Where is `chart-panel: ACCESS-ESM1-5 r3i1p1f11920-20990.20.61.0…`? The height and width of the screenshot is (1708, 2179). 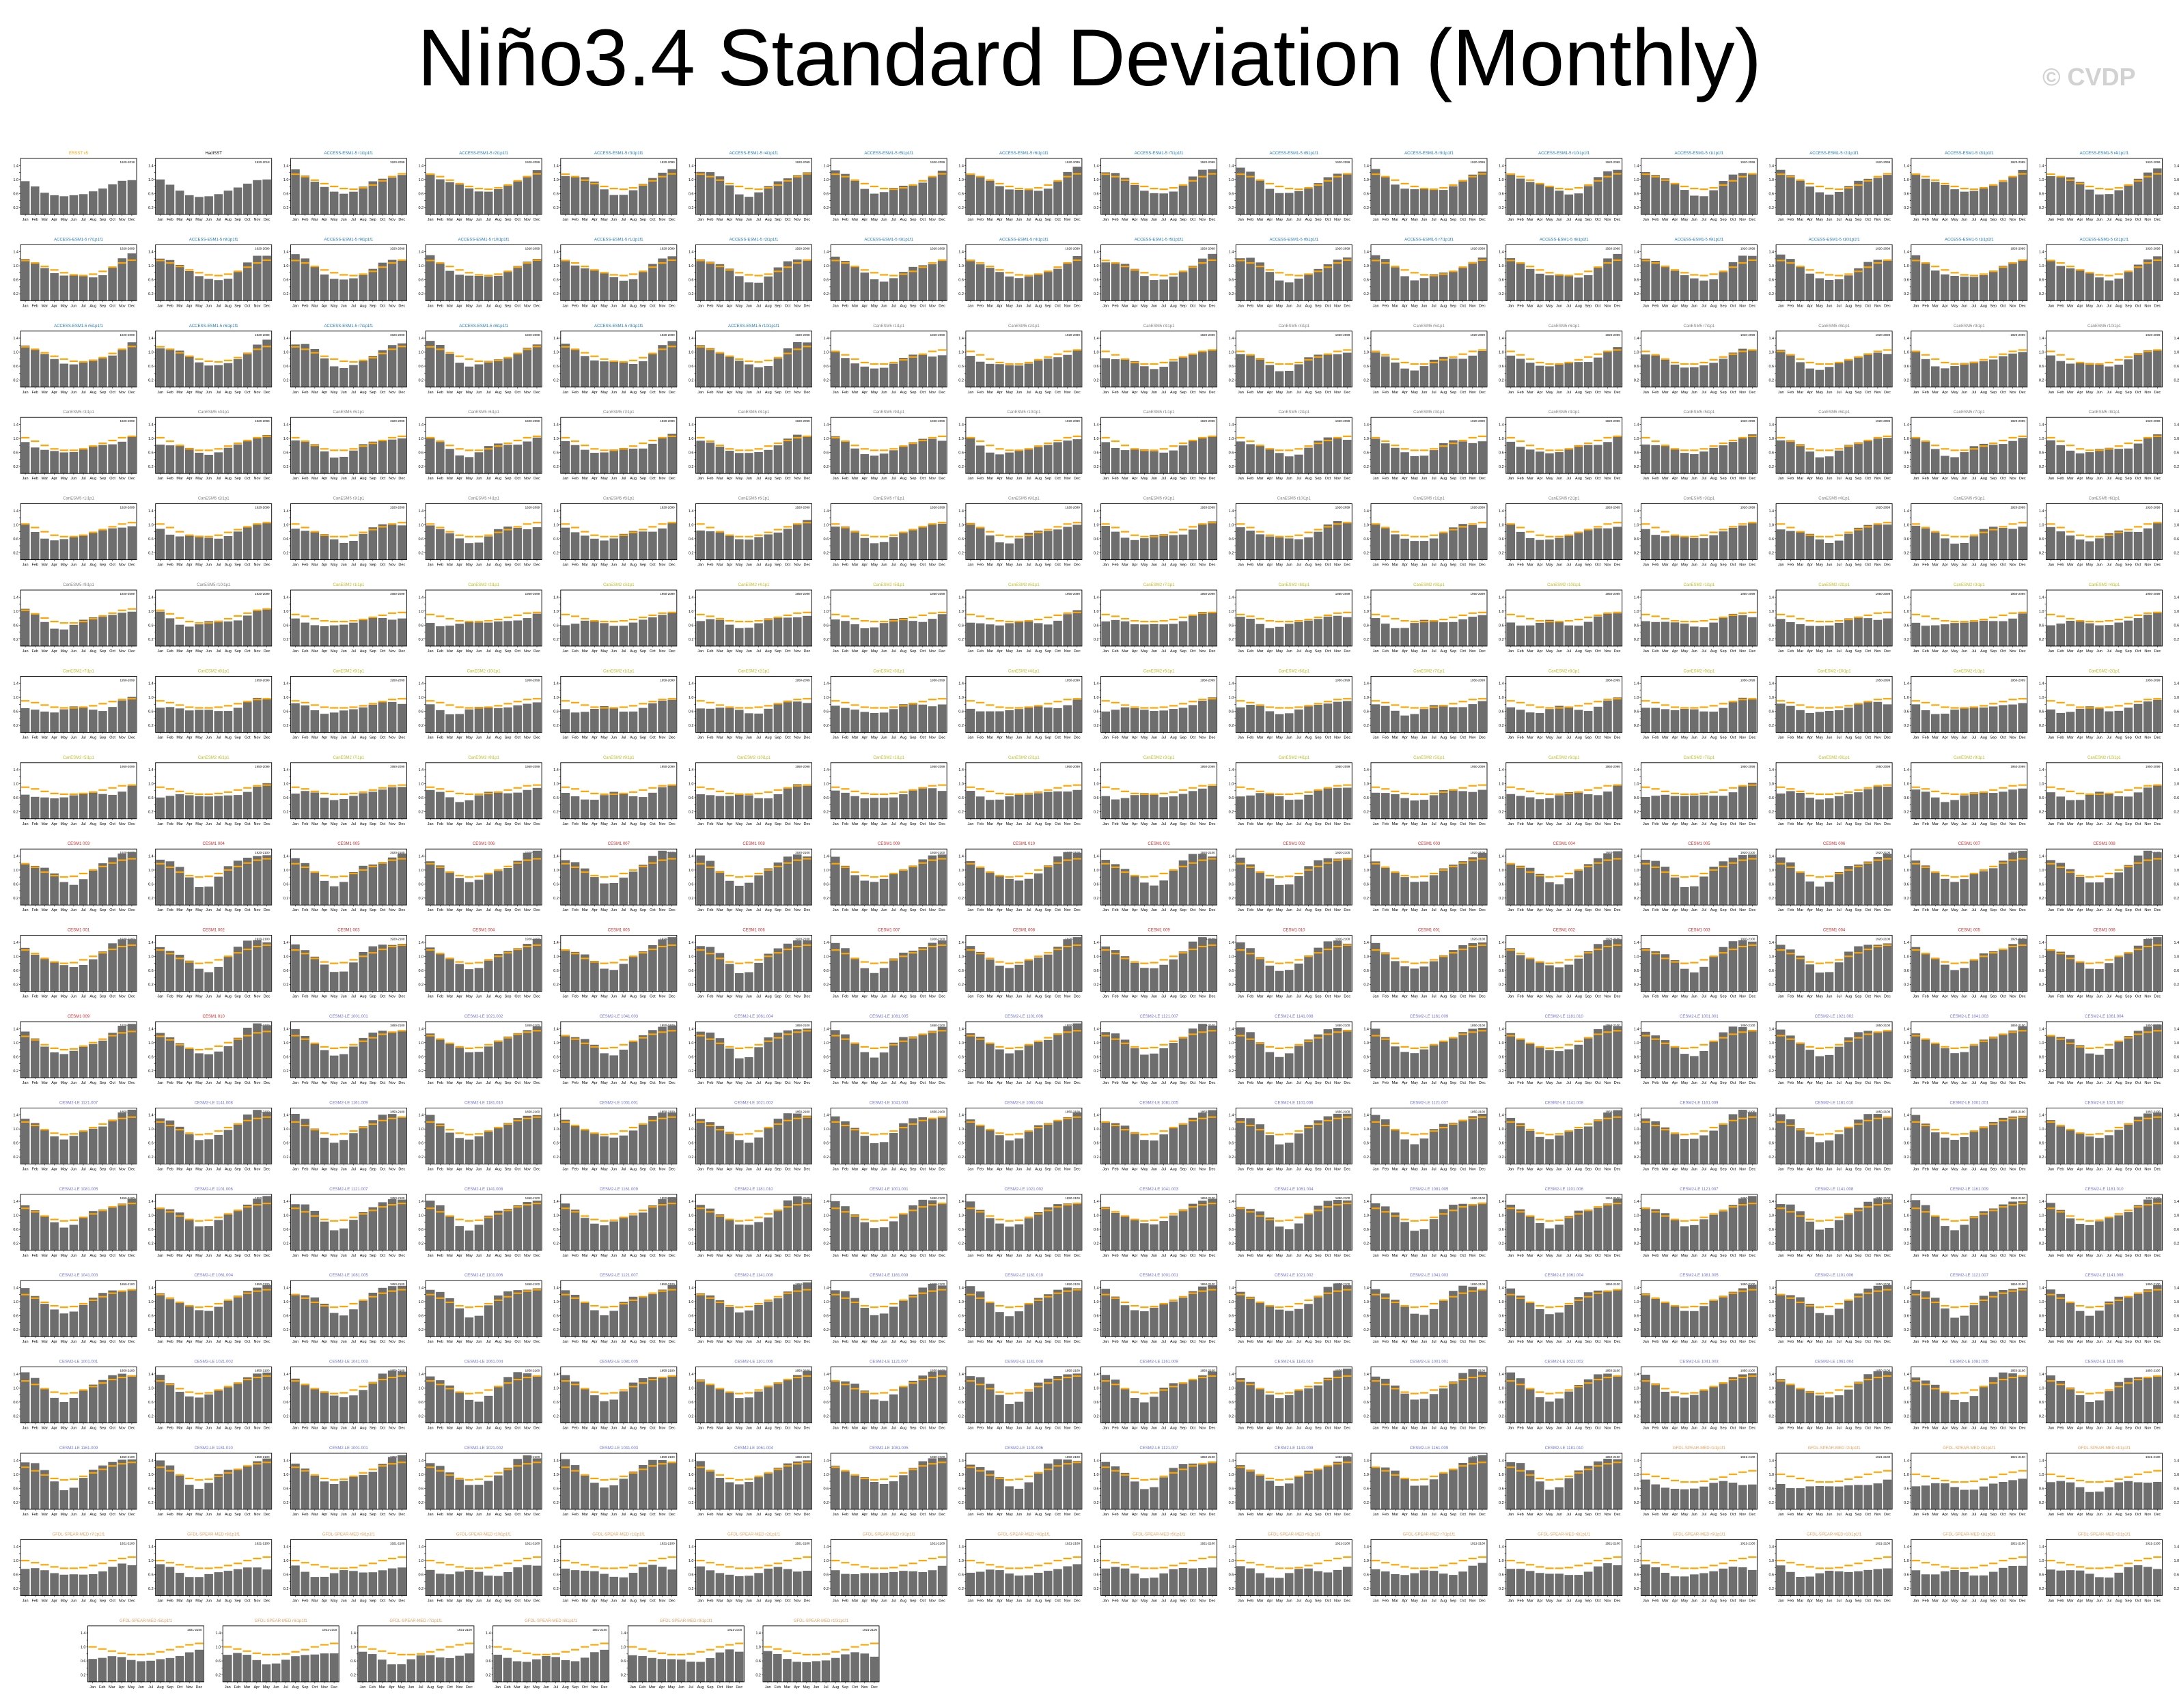
chart-panel: ACCESS-ESM1-5 r3i1p1f11920-20990.20.61.0… is located at coordinates (615, 187).